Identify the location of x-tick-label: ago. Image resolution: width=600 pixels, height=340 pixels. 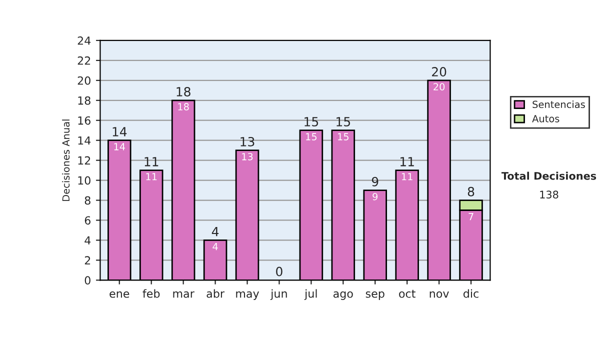
(343, 295).